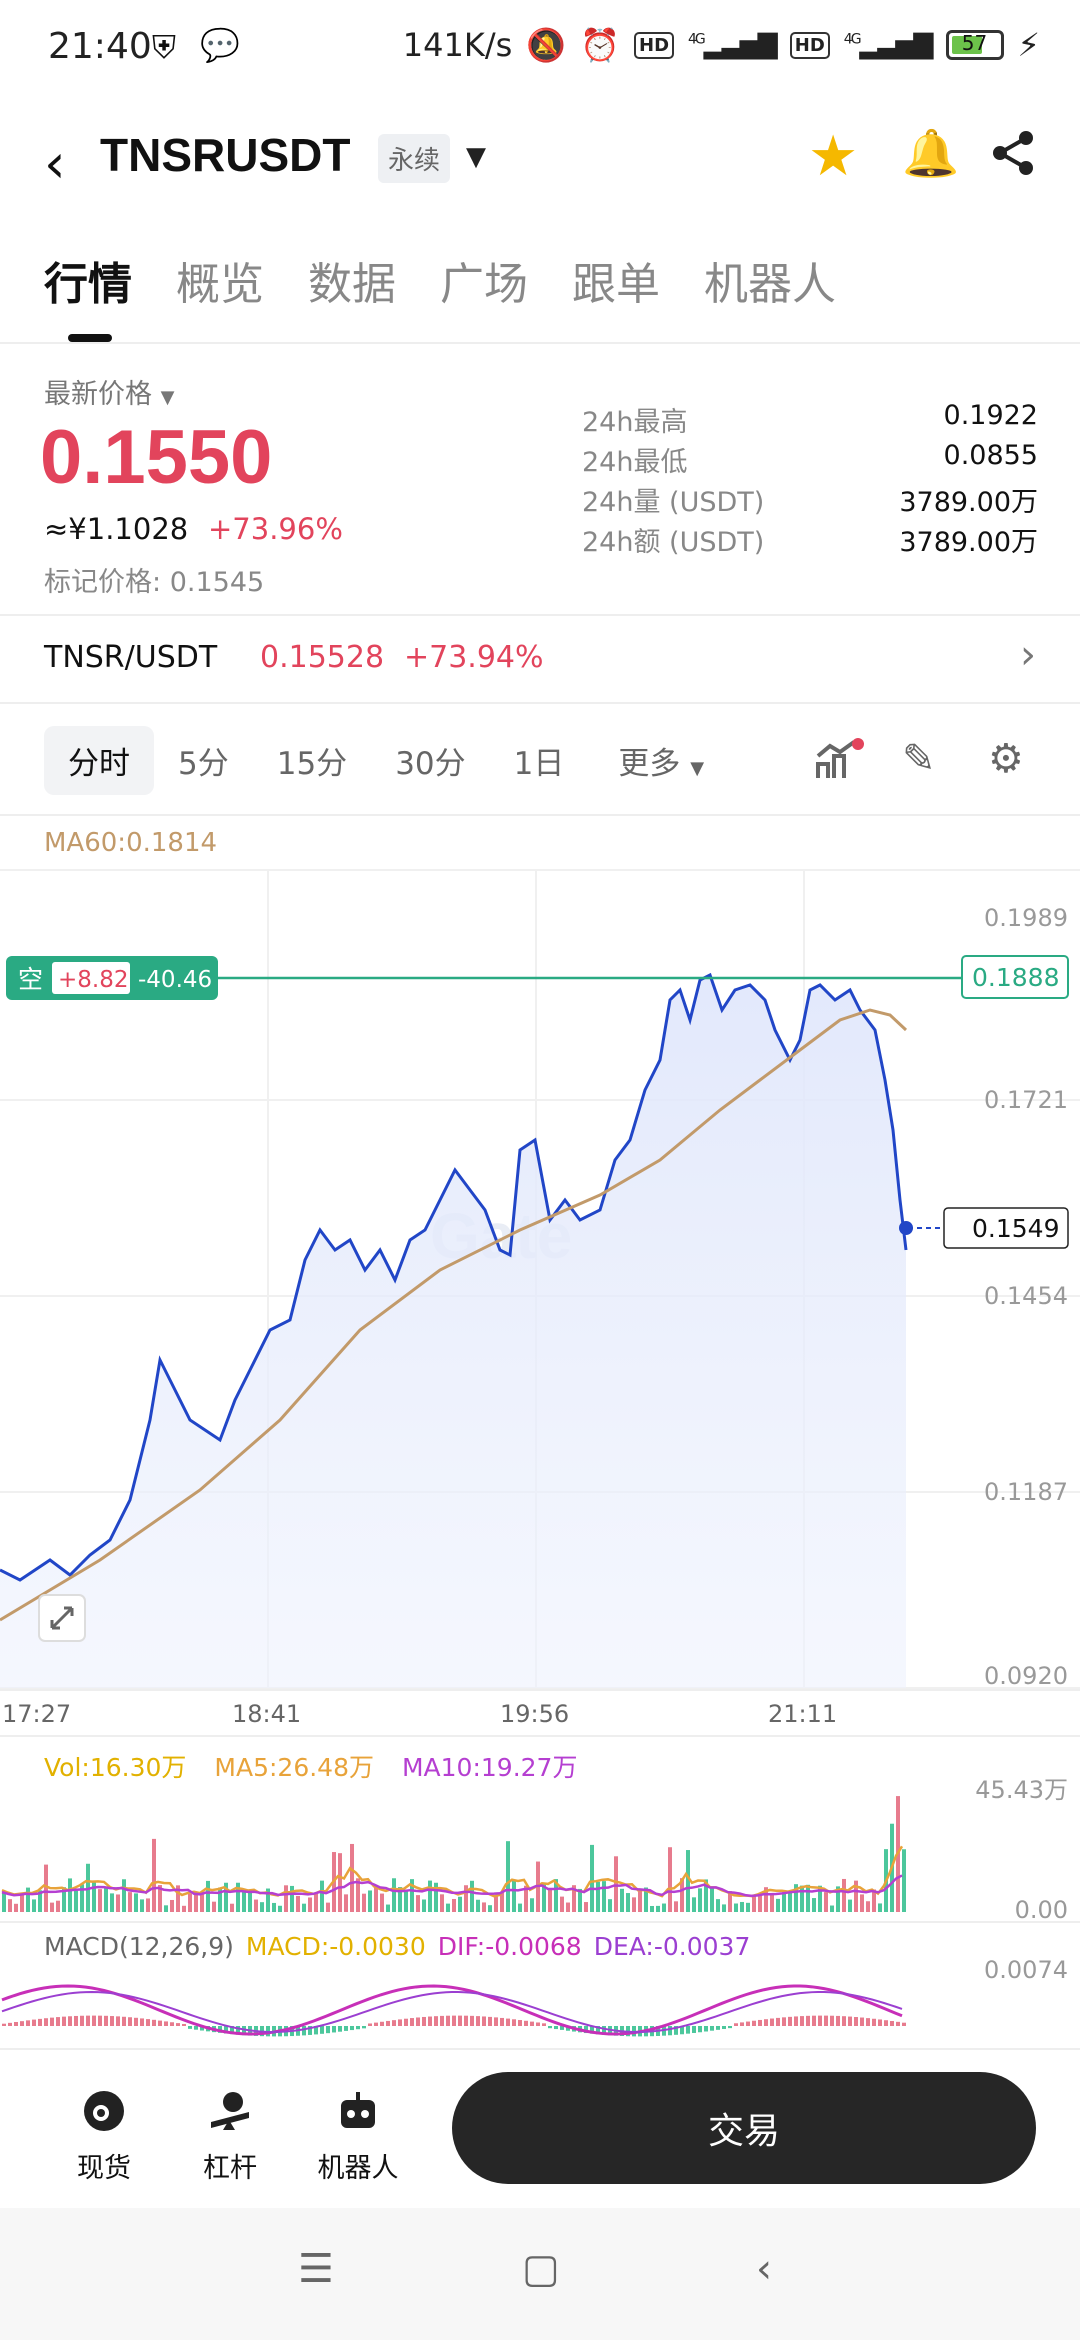  Describe the element at coordinates (164, 47) in the screenshot. I see `shield-icon: ⛨` at that location.